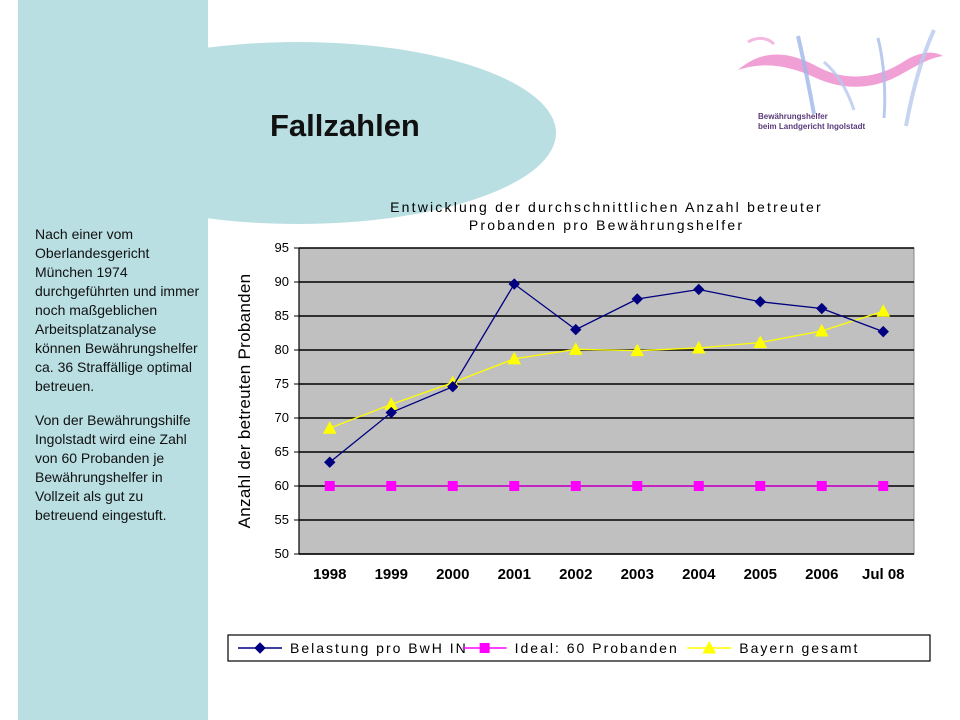 The width and height of the screenshot is (960, 720). I want to click on logo-pink-swash, so click(840, 69).